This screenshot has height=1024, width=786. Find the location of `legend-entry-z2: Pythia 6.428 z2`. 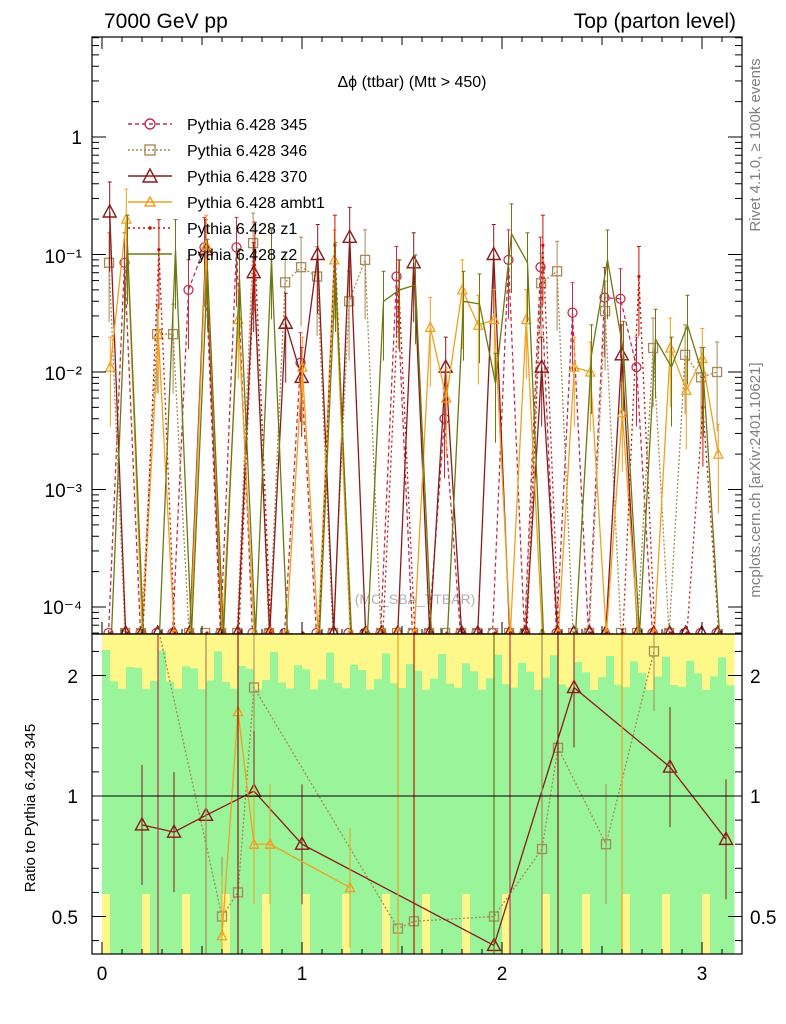

legend-entry-z2: Pythia 6.428 z2 is located at coordinates (212, 255).